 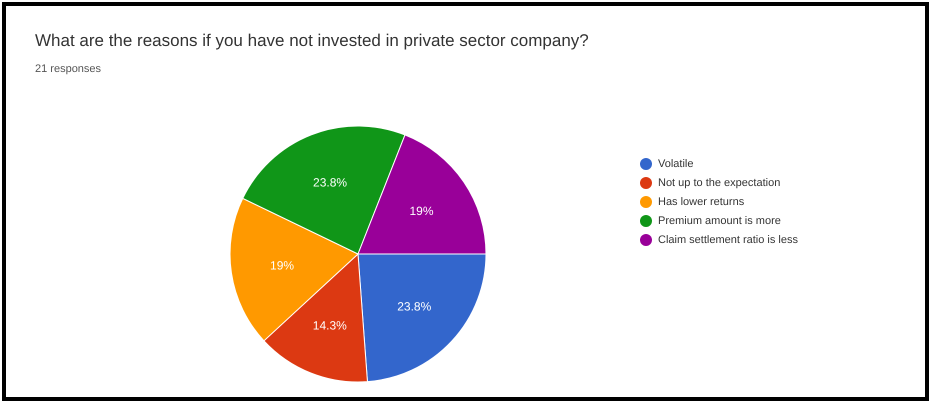 I want to click on legend-label: Volatile, so click(x=676, y=164).